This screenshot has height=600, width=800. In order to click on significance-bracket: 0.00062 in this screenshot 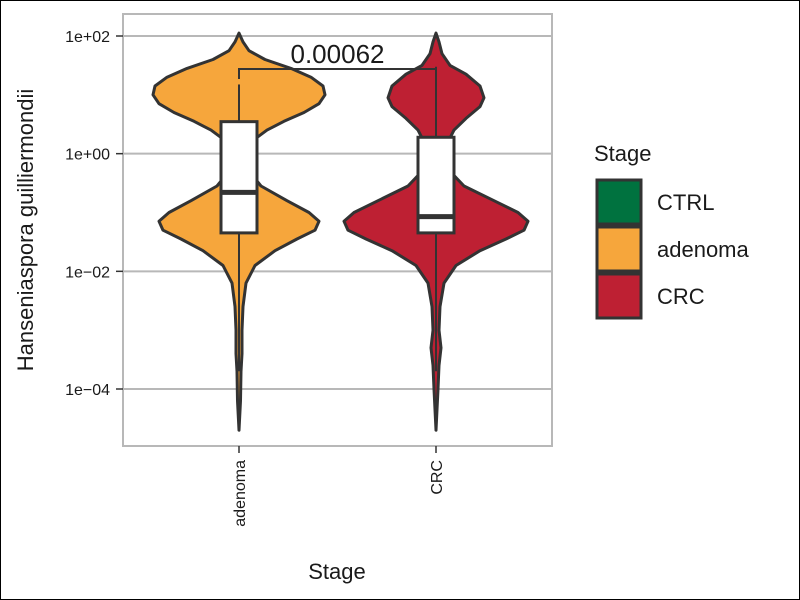, I will do `click(337, 59)`.